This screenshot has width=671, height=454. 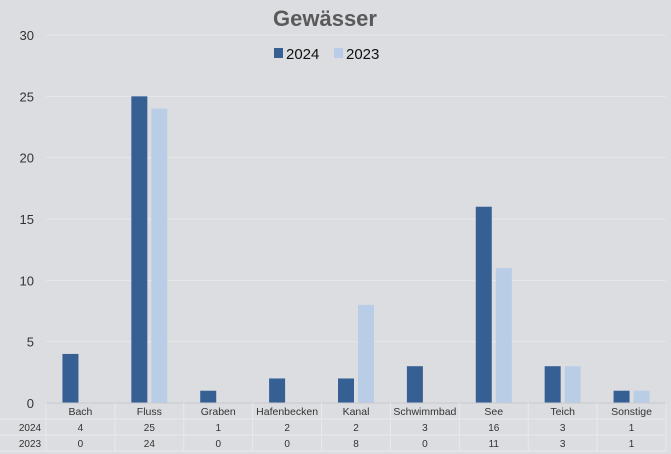 What do you see at coordinates (326, 54) in the screenshot?
I see `legend: 2024 2023` at bounding box center [326, 54].